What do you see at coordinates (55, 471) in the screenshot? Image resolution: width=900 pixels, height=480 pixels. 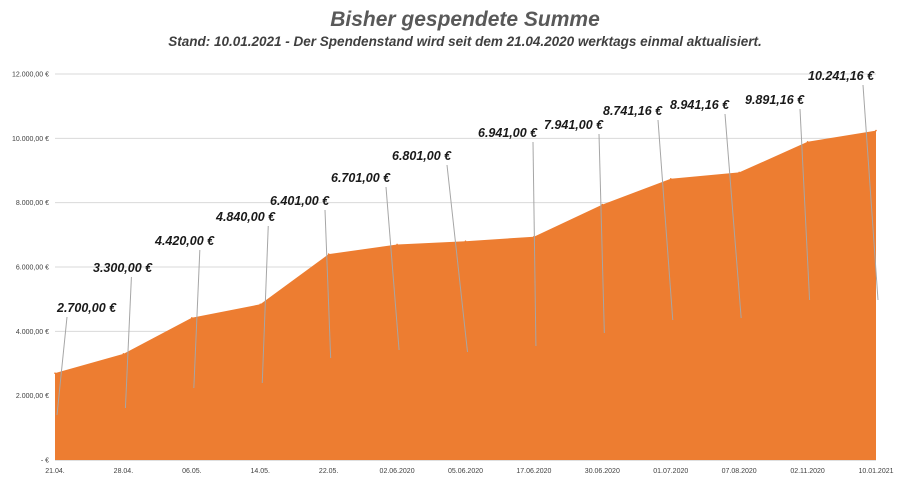 I see `x-tick-label: 21.04.` at bounding box center [55, 471].